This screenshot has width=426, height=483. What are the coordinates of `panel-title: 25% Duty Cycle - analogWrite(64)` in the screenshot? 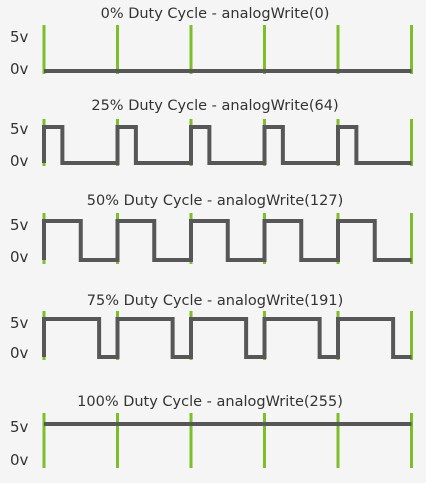 It's located at (214, 106).